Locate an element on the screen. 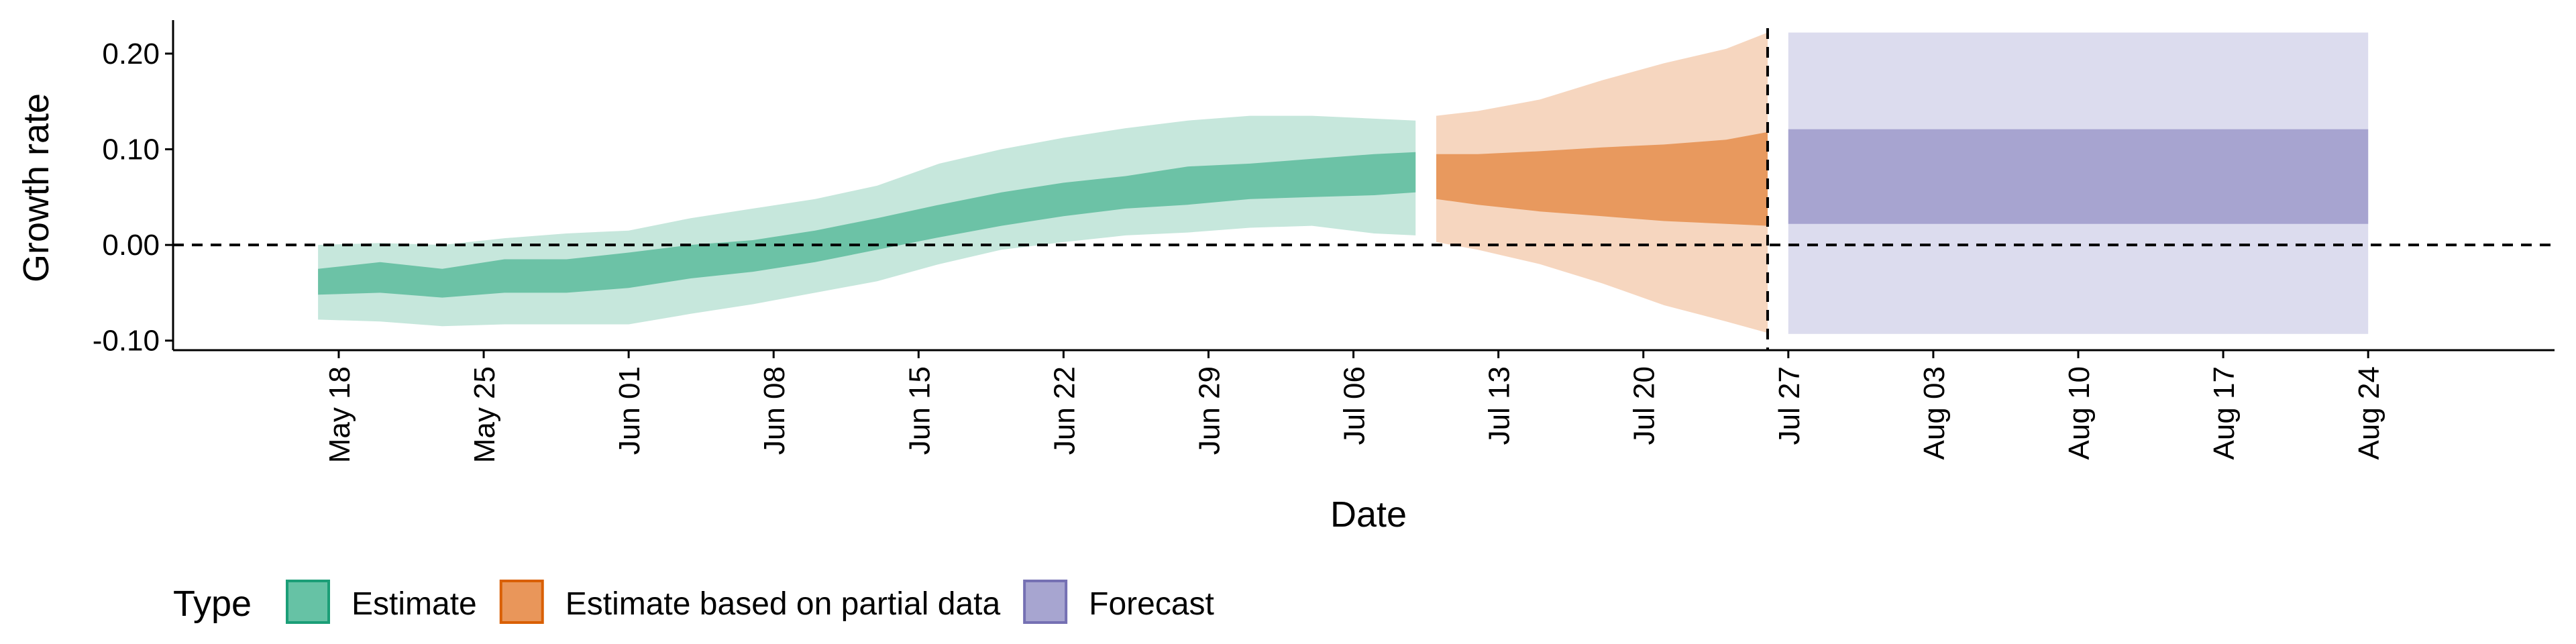 This screenshot has height=644, width=2576. legend-swatch-forecast is located at coordinates (1045, 602).